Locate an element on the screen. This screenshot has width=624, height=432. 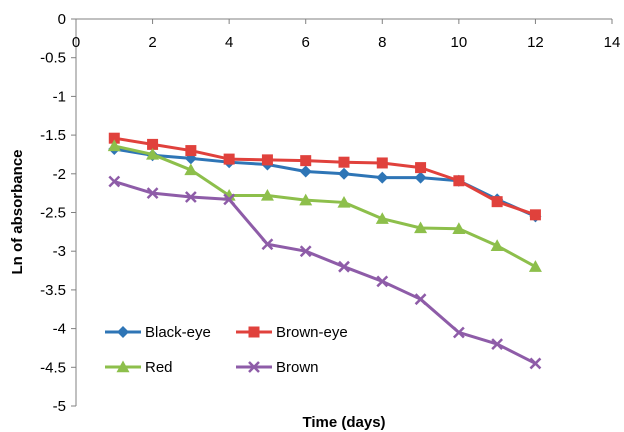
legend-label-brown-eye: Brown-eye is located at coordinates (312, 332).